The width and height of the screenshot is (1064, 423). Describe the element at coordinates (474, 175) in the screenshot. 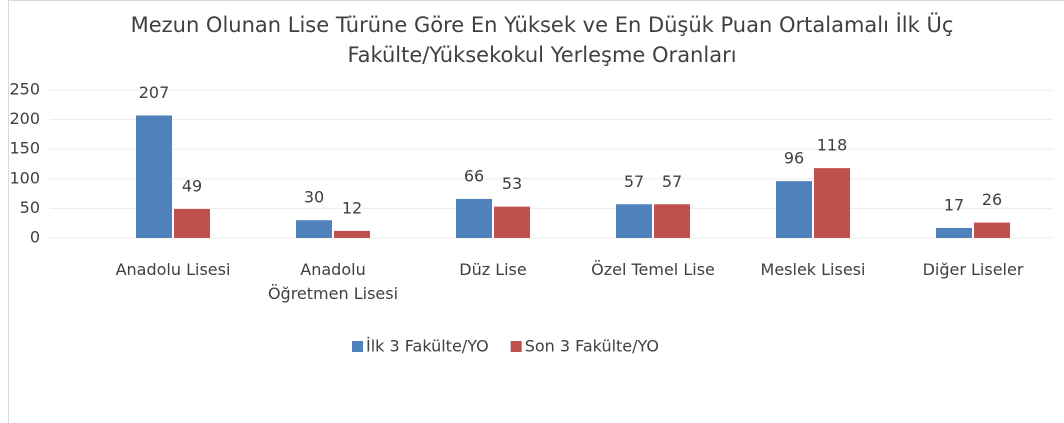

I see `data-label: 66` at that location.